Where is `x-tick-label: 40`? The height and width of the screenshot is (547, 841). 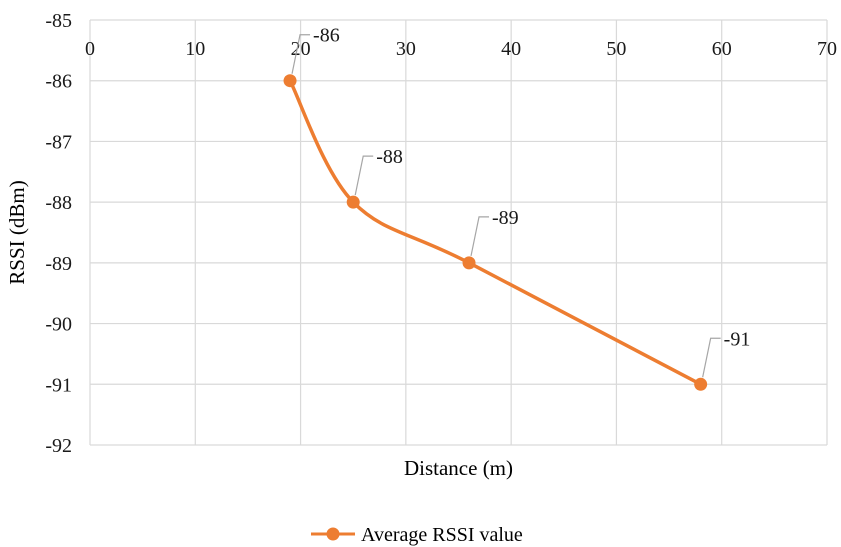
x-tick-label: 40 is located at coordinates (511, 49).